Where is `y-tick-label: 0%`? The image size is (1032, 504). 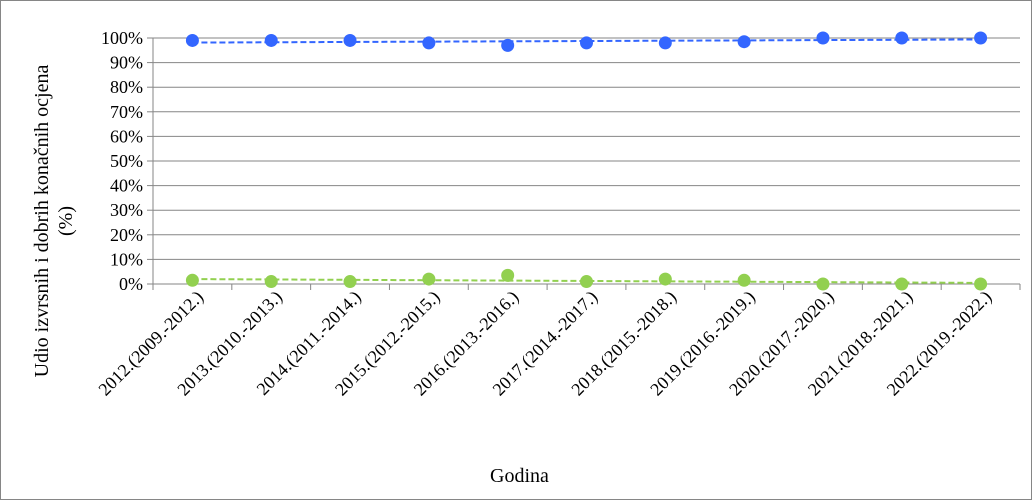
y-tick-label: 0% is located at coordinates (131, 284).